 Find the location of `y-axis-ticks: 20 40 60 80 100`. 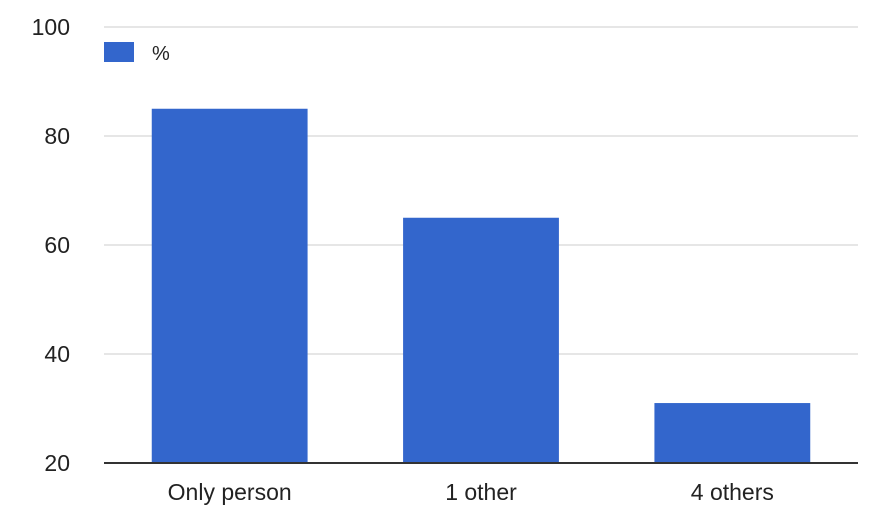

y-axis-ticks: 20 40 60 80 100 is located at coordinates (51, 245).